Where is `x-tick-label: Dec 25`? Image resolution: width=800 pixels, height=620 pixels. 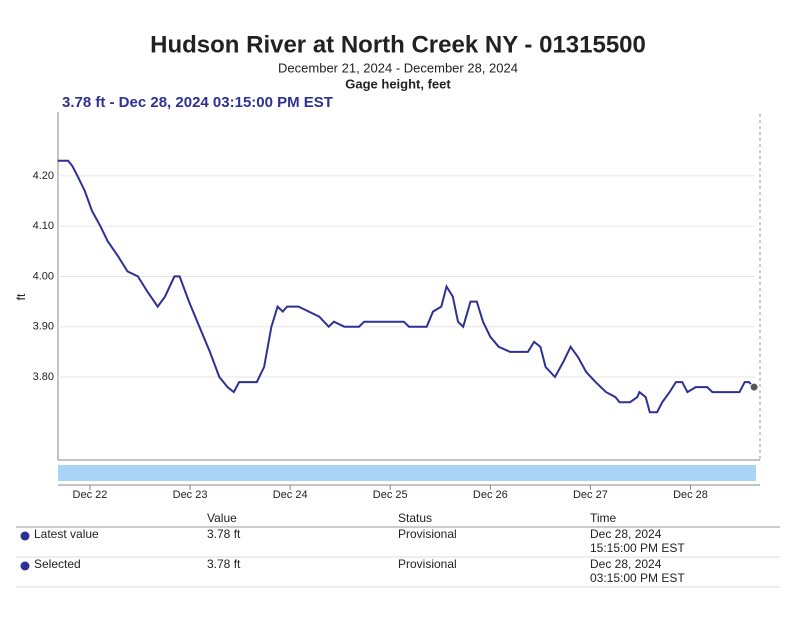
x-tick-label: Dec 25 is located at coordinates (390, 495).